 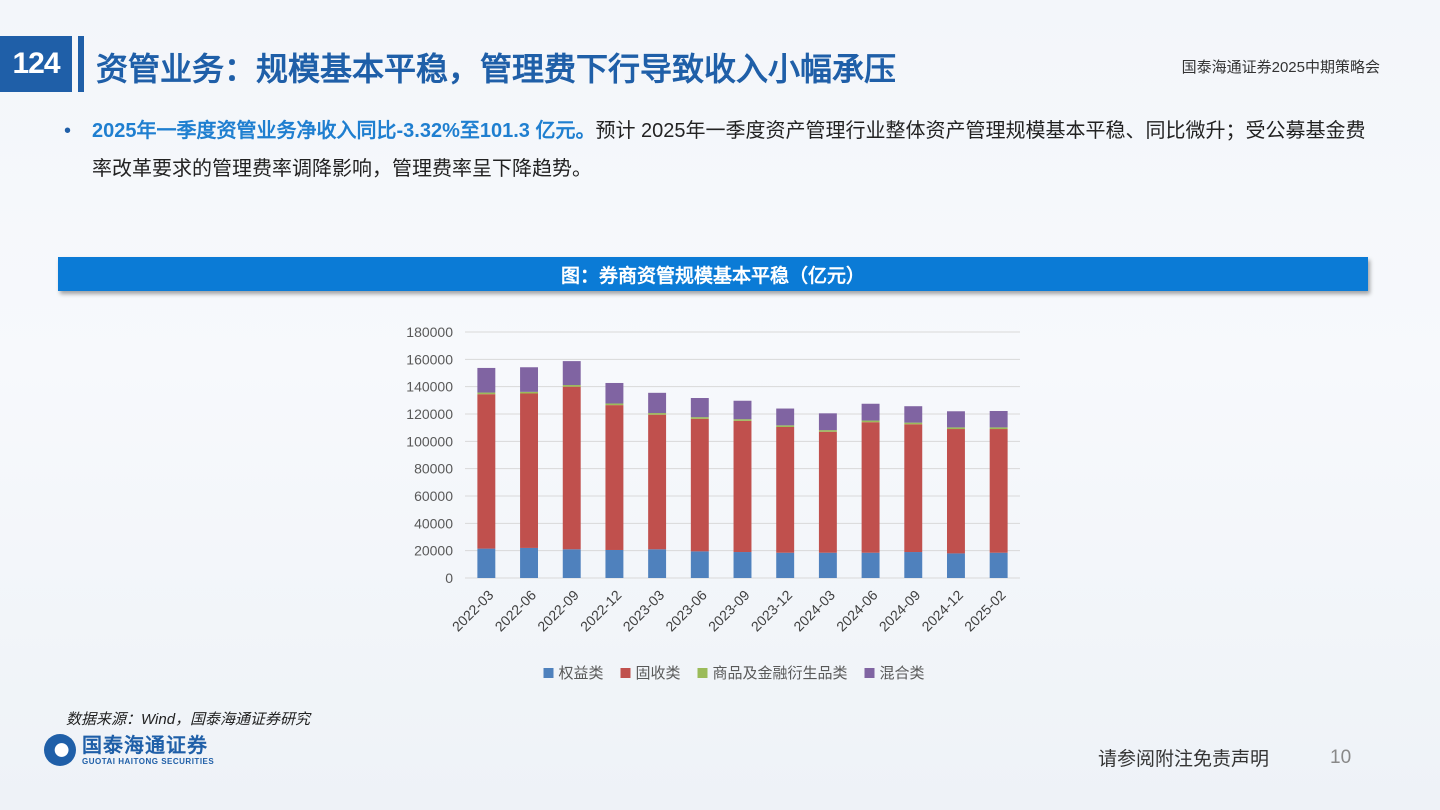 What do you see at coordinates (985, 611) in the screenshot?
I see `x-tick-label: 2025-02` at bounding box center [985, 611].